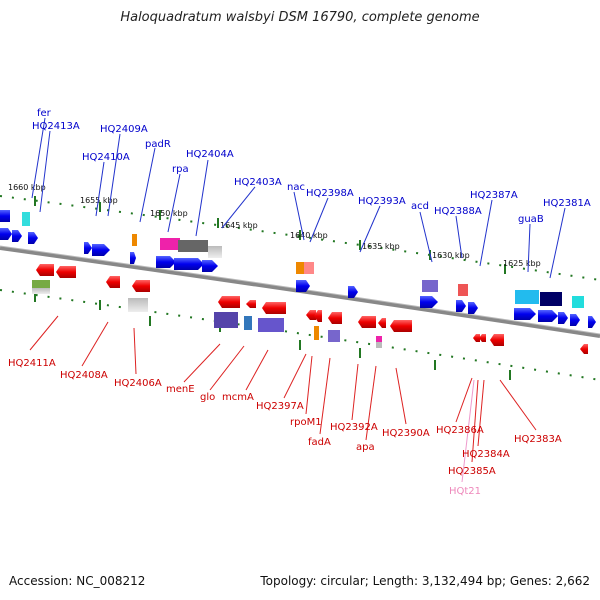 The width and height of the screenshot is (600, 600). Describe the element at coordinates (567, 203) in the screenshot. I see `gene-label-hq2381a: HQ2381A` at that location.